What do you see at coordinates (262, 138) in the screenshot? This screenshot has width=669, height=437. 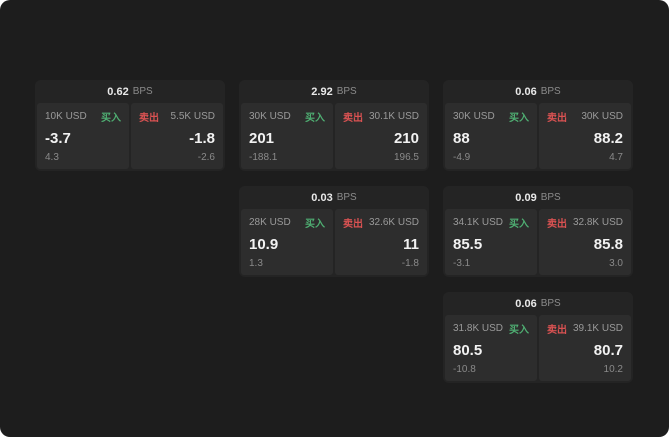 I see `buy-price: 201` at bounding box center [262, 138].